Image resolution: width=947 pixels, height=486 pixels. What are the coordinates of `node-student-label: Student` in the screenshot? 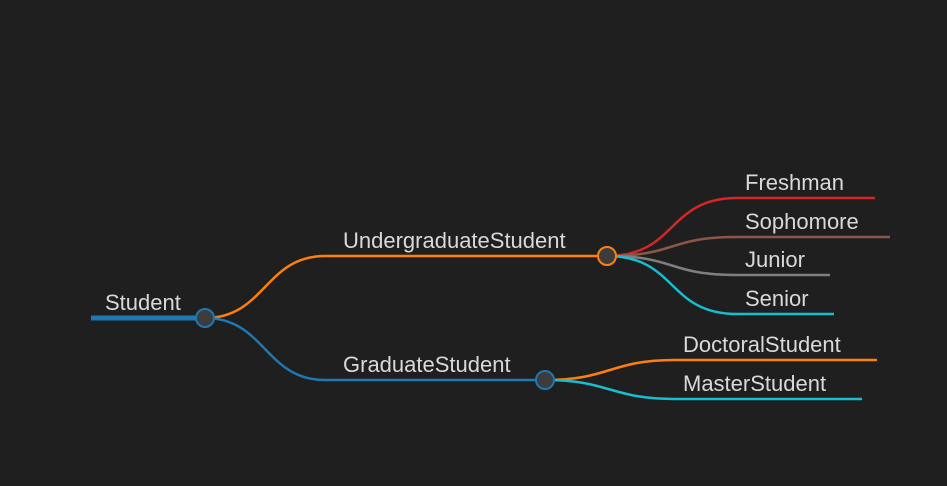 It's located at (143, 302).